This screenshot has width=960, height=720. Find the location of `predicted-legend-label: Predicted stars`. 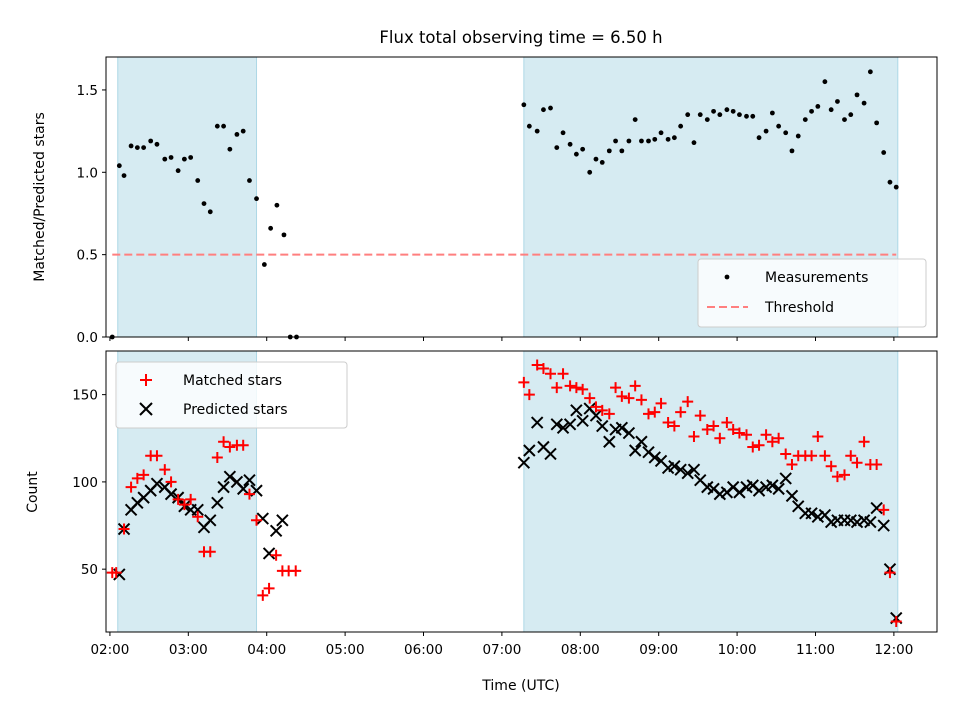

predicted-legend-label: Predicted stars is located at coordinates (235, 410).